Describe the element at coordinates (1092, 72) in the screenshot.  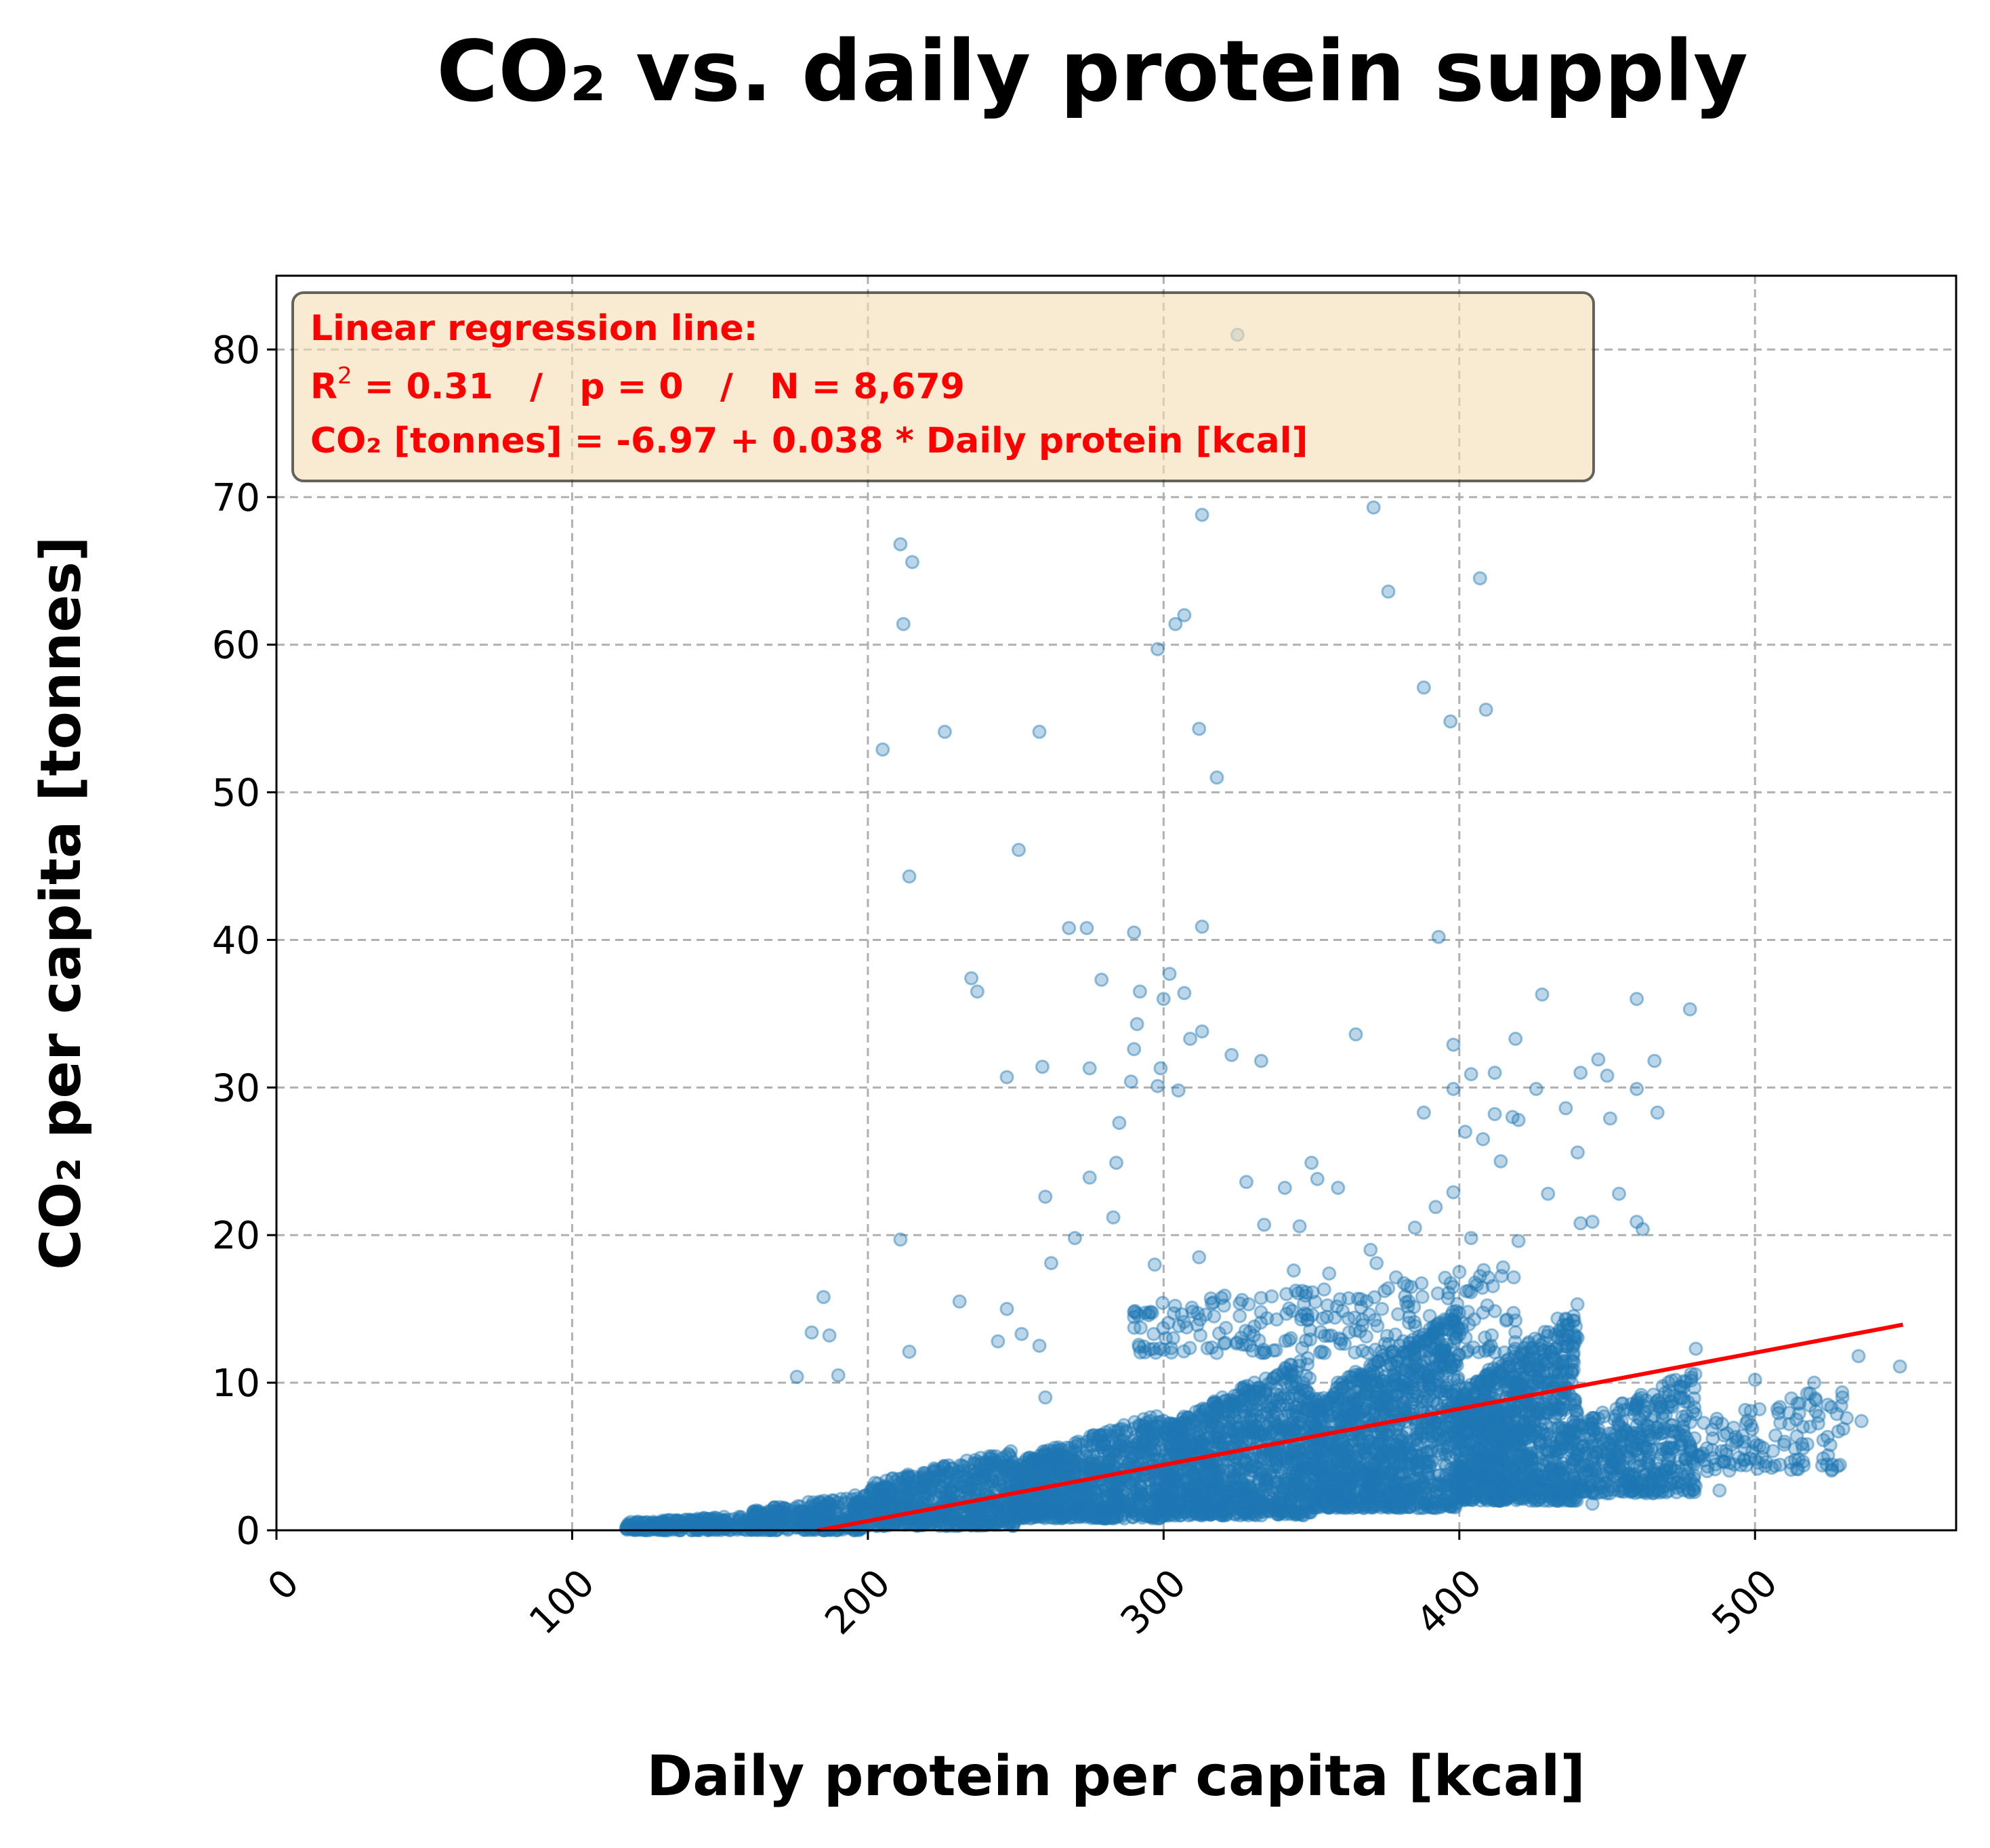
I see `chart-title: CO₂ vs. daily protein supply` at that location.